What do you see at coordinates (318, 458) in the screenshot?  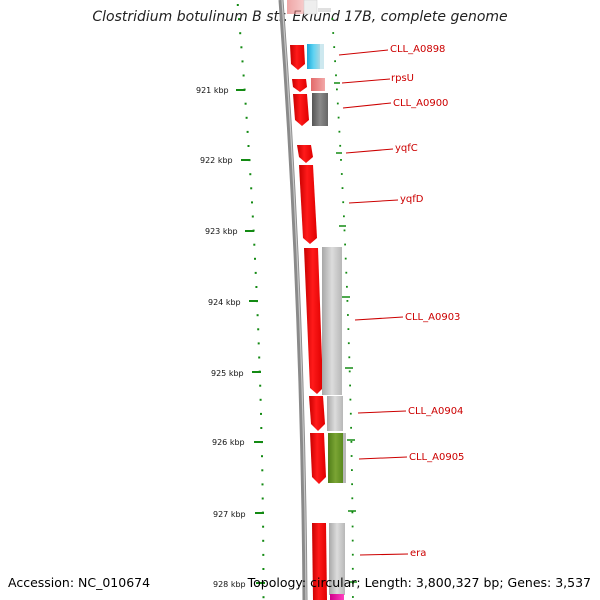 I see `gene-arrow-cll-a0905` at bounding box center [318, 458].